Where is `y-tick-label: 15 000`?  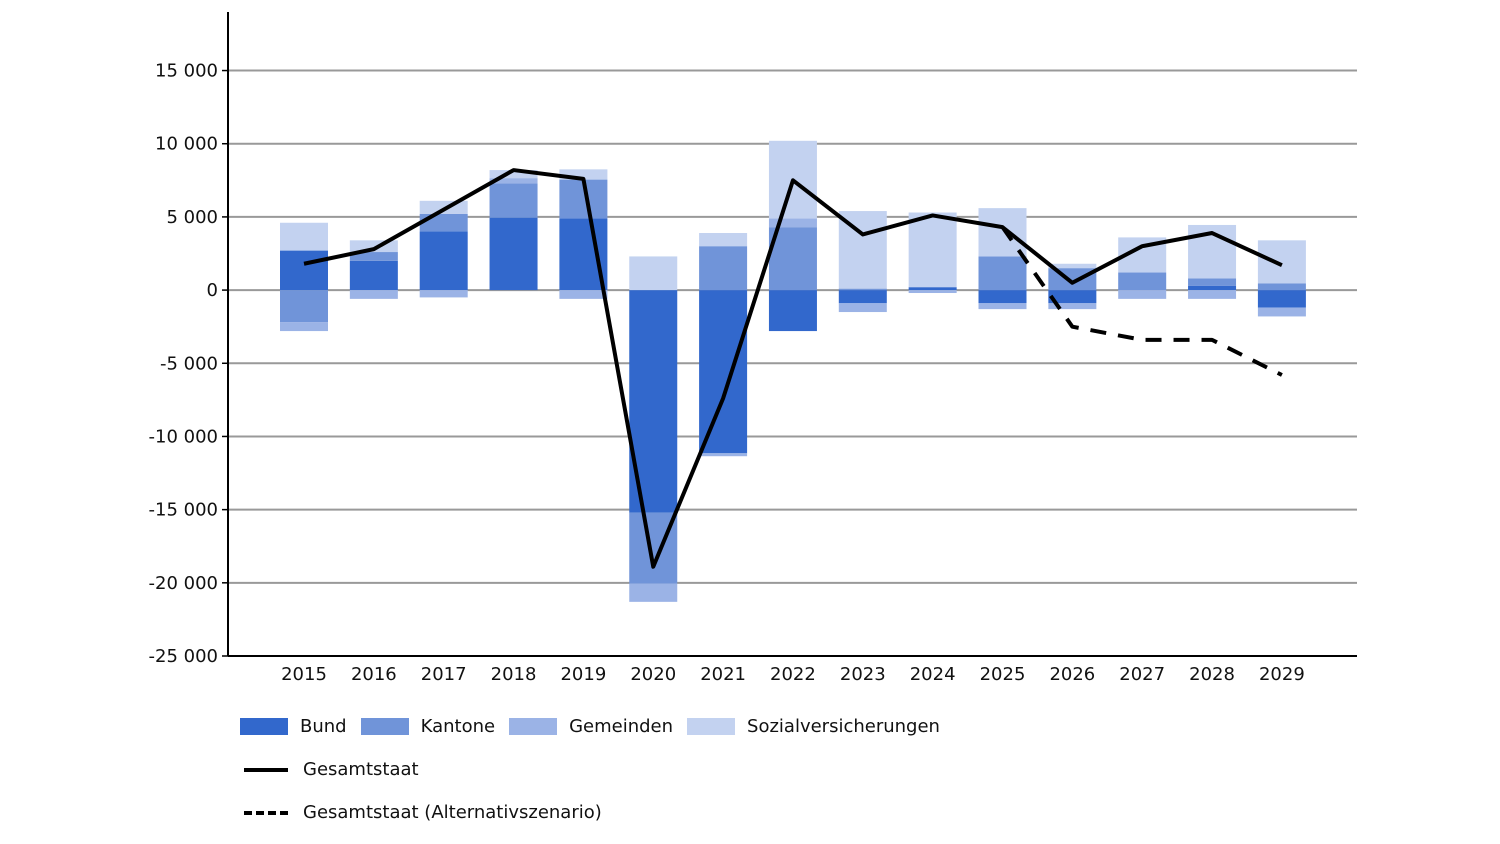
y-tick-label: 15 000 is located at coordinates (186, 71).